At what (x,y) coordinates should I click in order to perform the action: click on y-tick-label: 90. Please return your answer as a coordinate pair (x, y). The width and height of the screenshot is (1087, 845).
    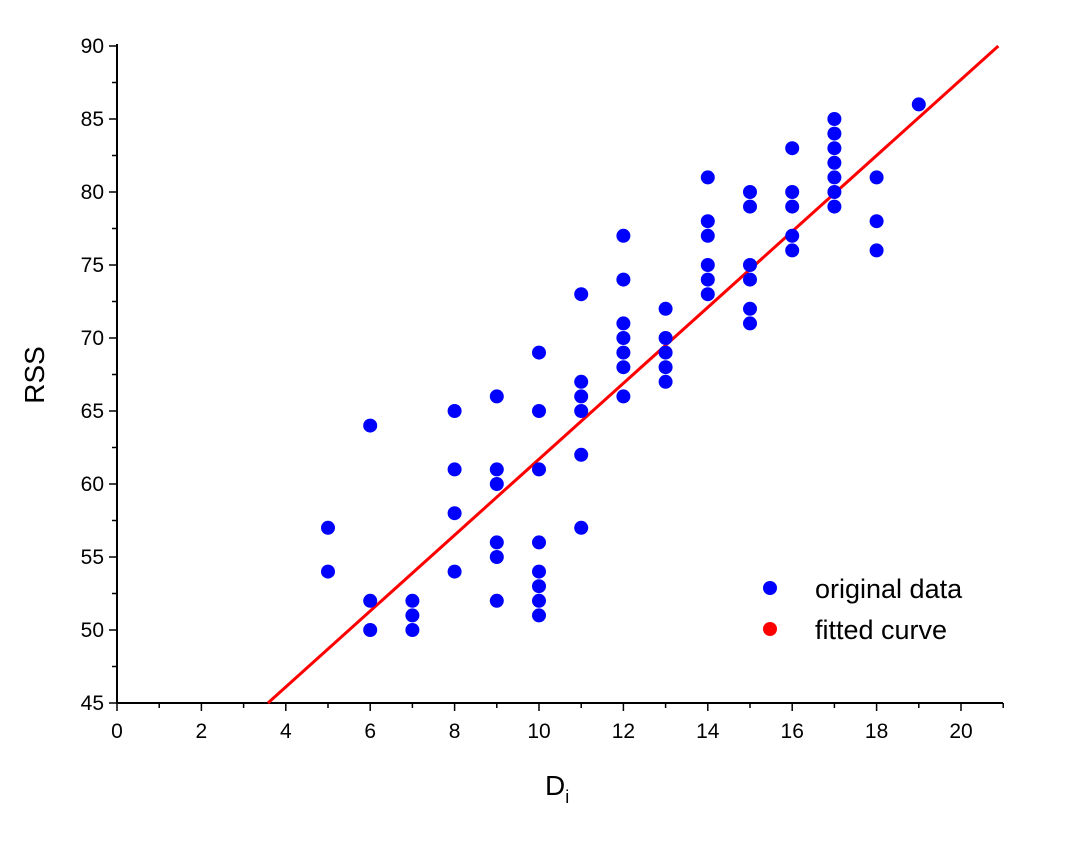
    Looking at the image, I should click on (92, 46).